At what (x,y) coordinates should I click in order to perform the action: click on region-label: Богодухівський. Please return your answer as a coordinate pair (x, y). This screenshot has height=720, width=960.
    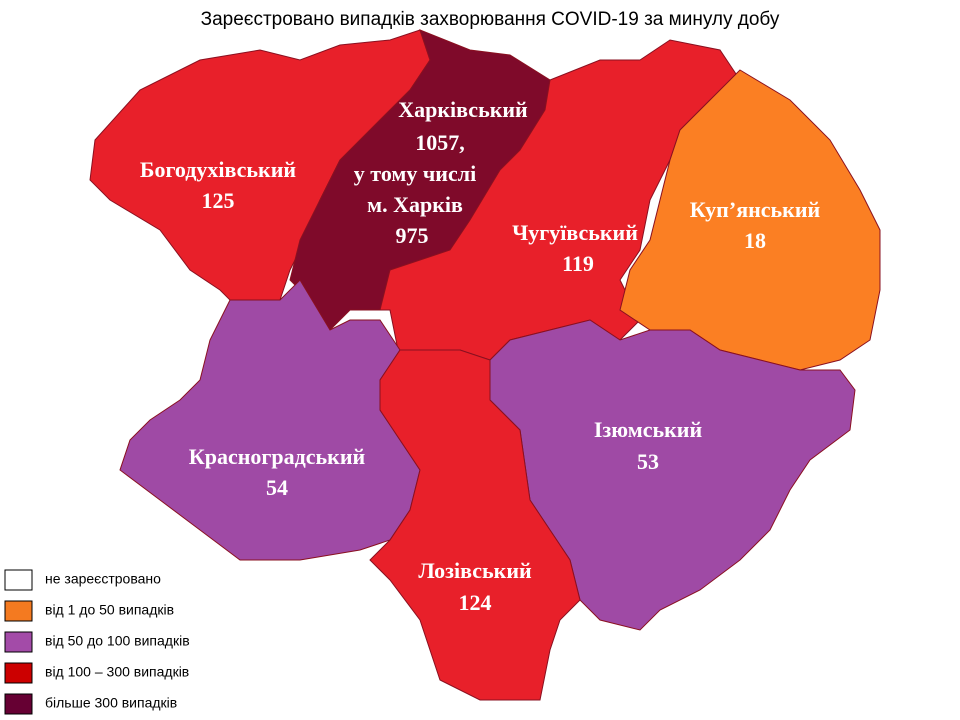
    Looking at the image, I should click on (218, 169).